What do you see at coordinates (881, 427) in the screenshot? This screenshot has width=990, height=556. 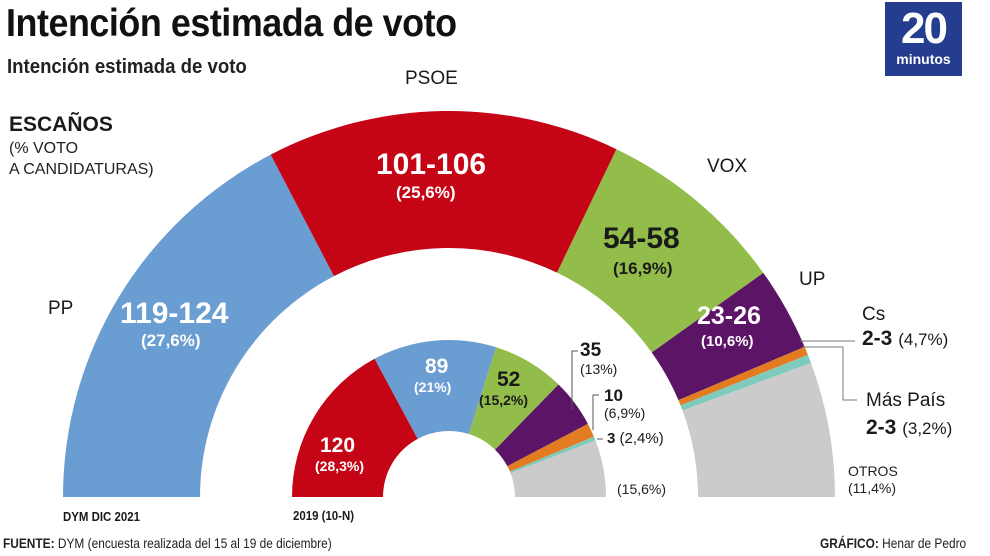 I see `maspais-seats-2021: 2-3` at bounding box center [881, 427].